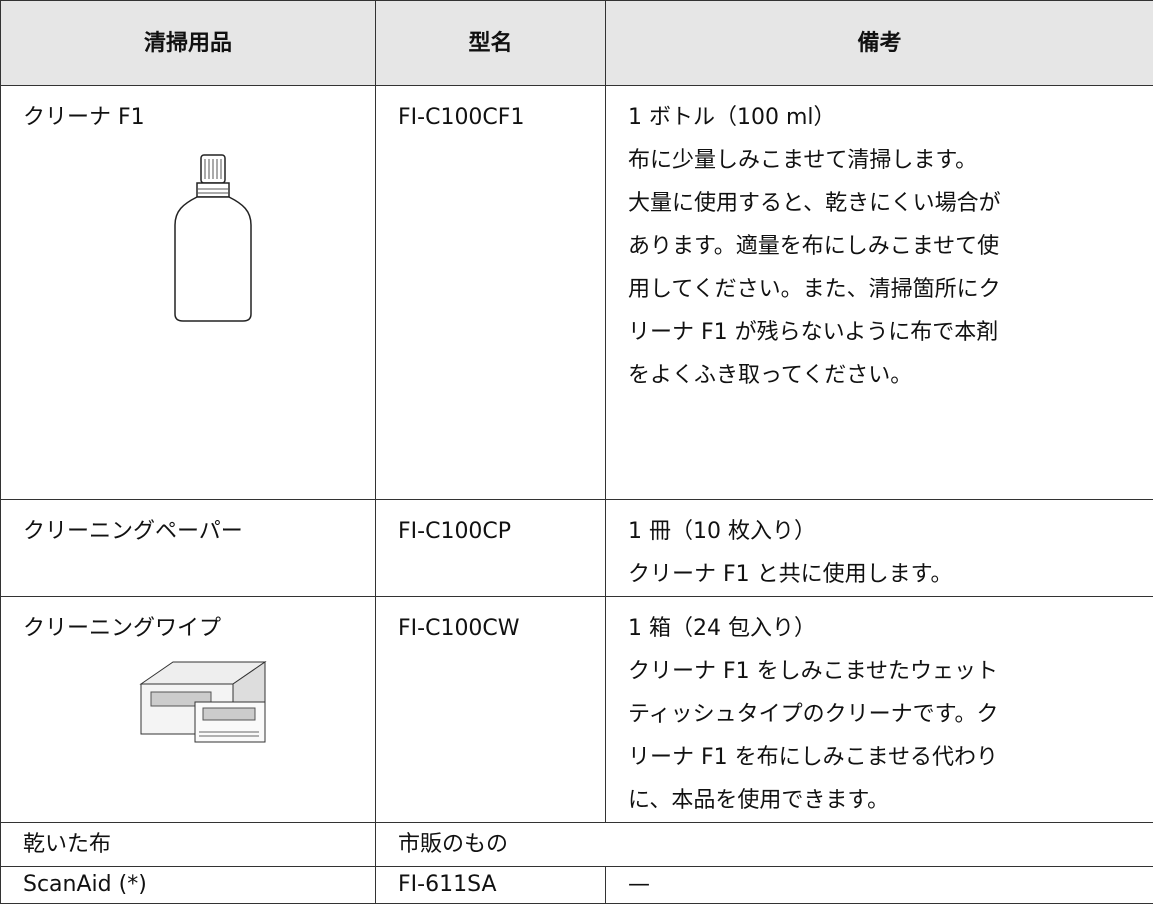 The height and width of the screenshot is (904, 1153). I want to click on note-line: 1 ボトル（100 ml）, so click(890, 117).